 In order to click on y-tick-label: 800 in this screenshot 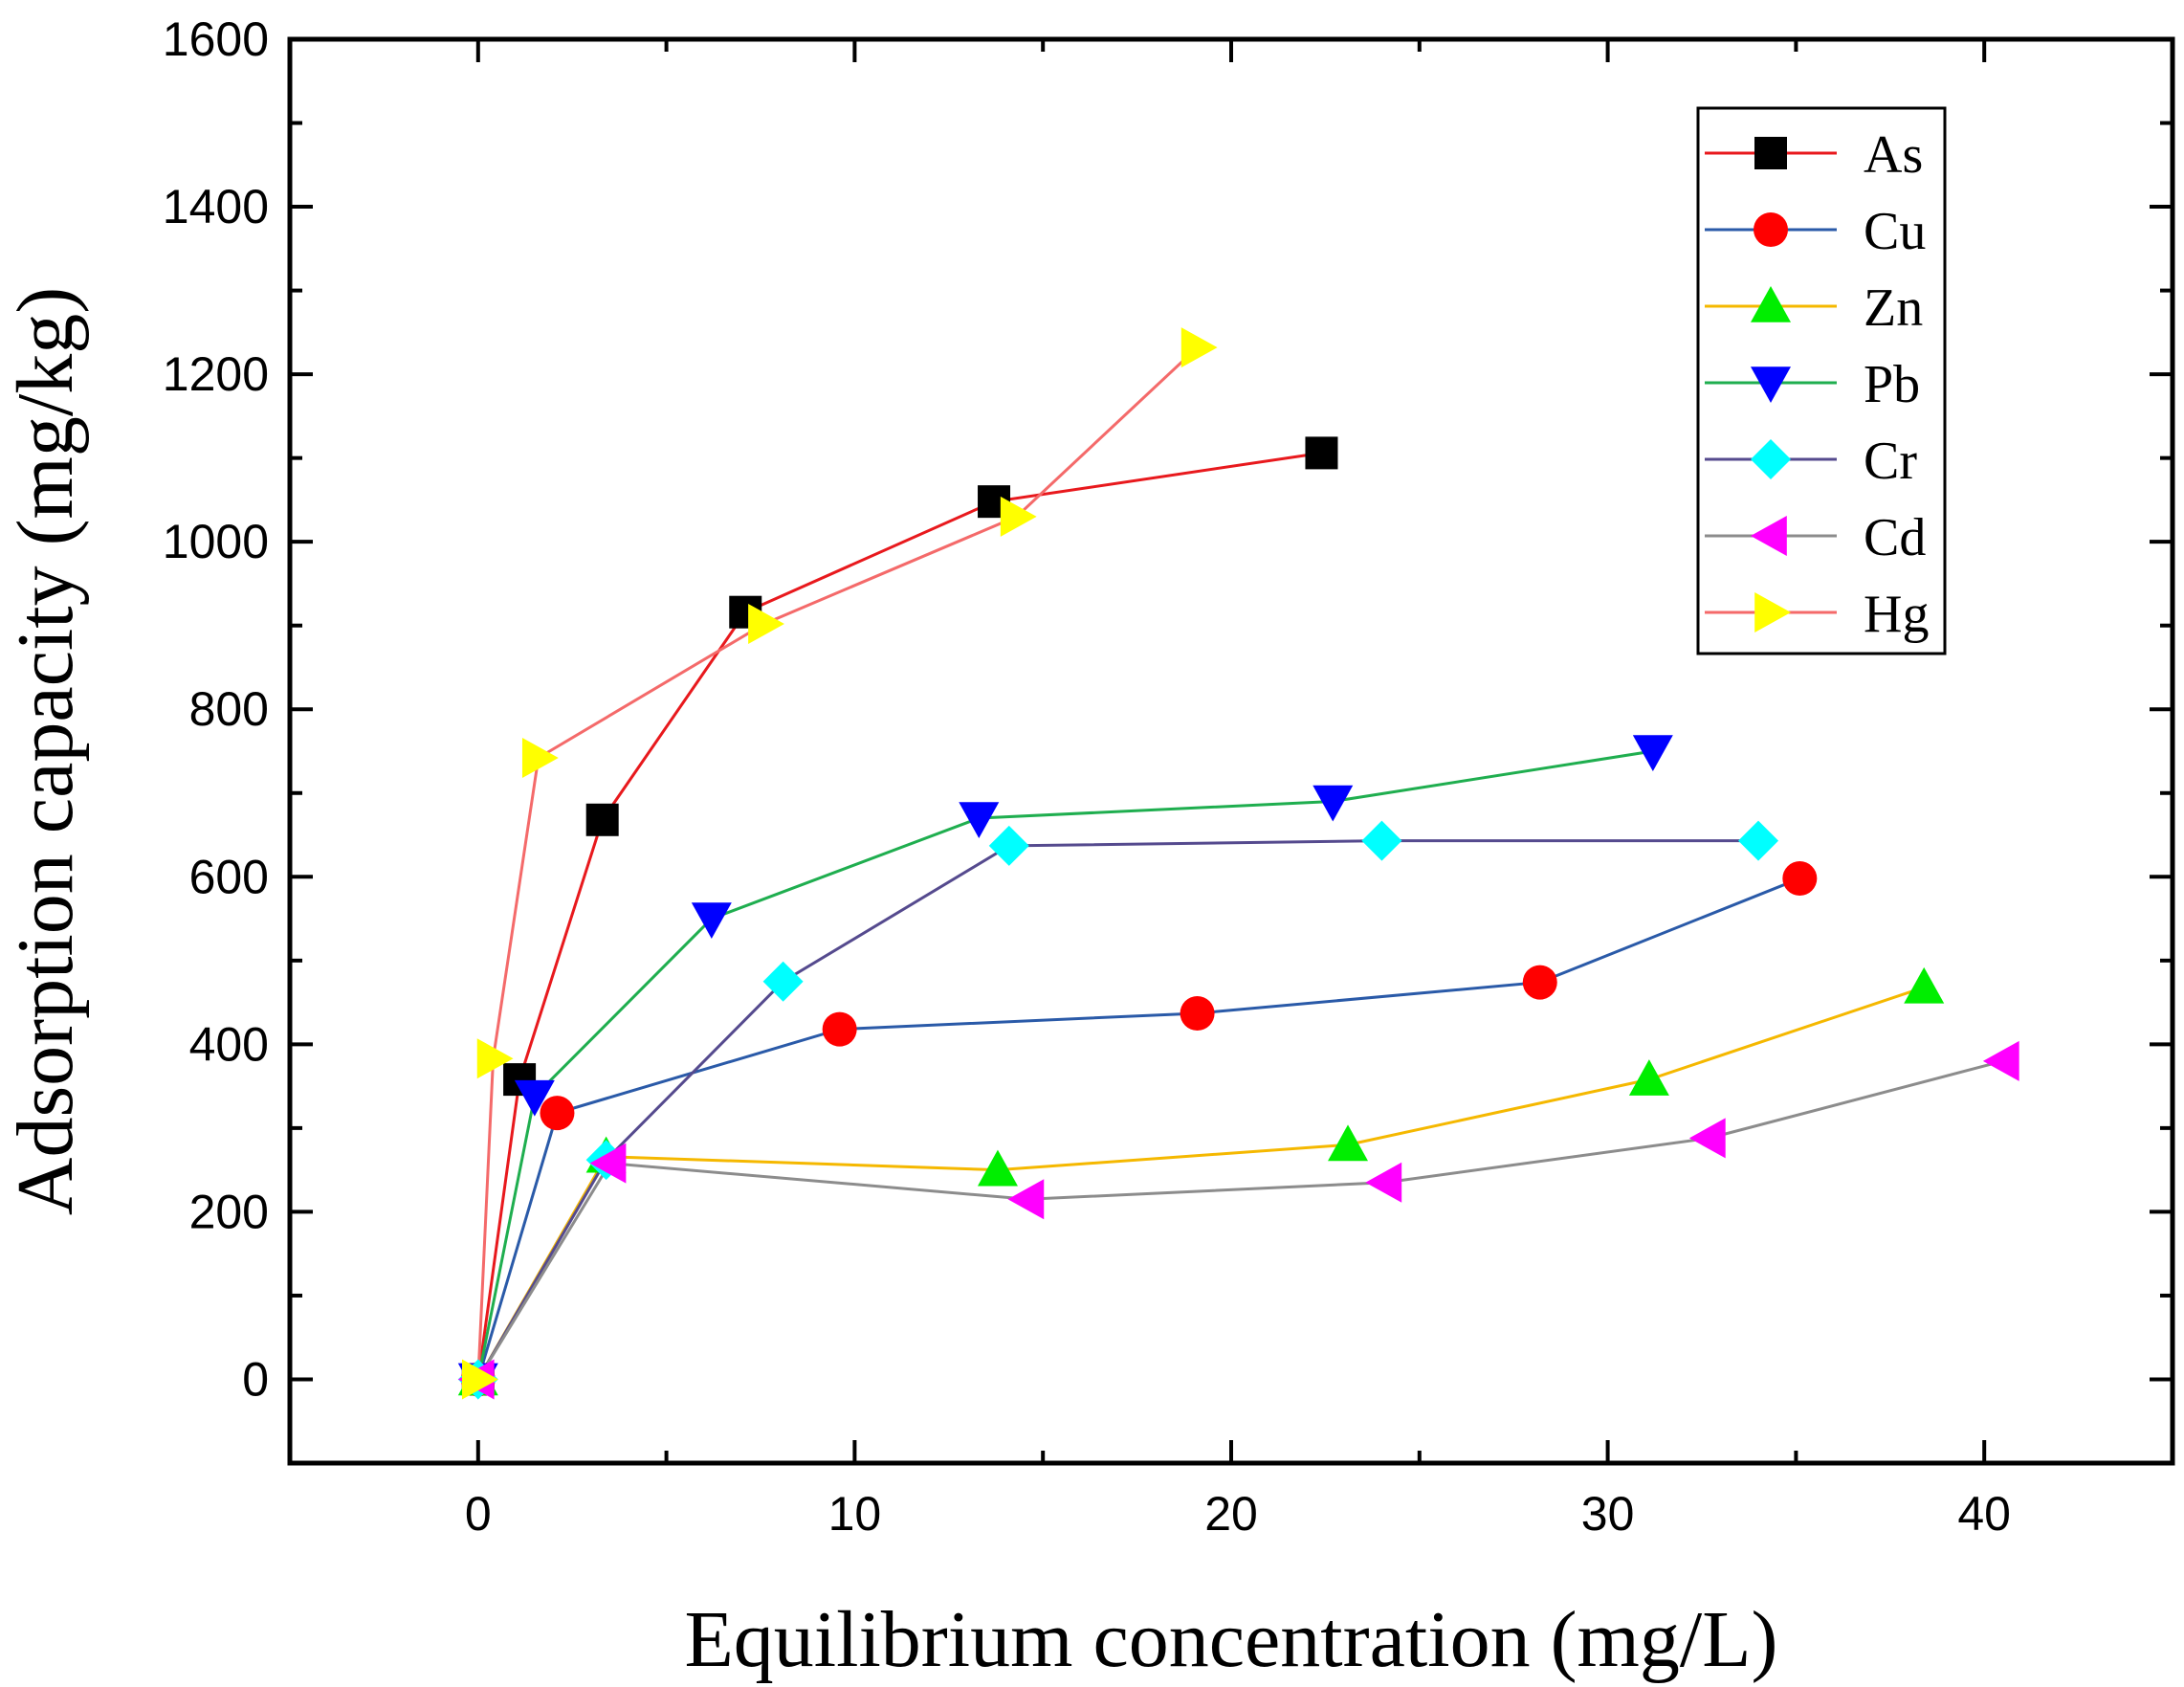, I will do `click(229, 709)`.